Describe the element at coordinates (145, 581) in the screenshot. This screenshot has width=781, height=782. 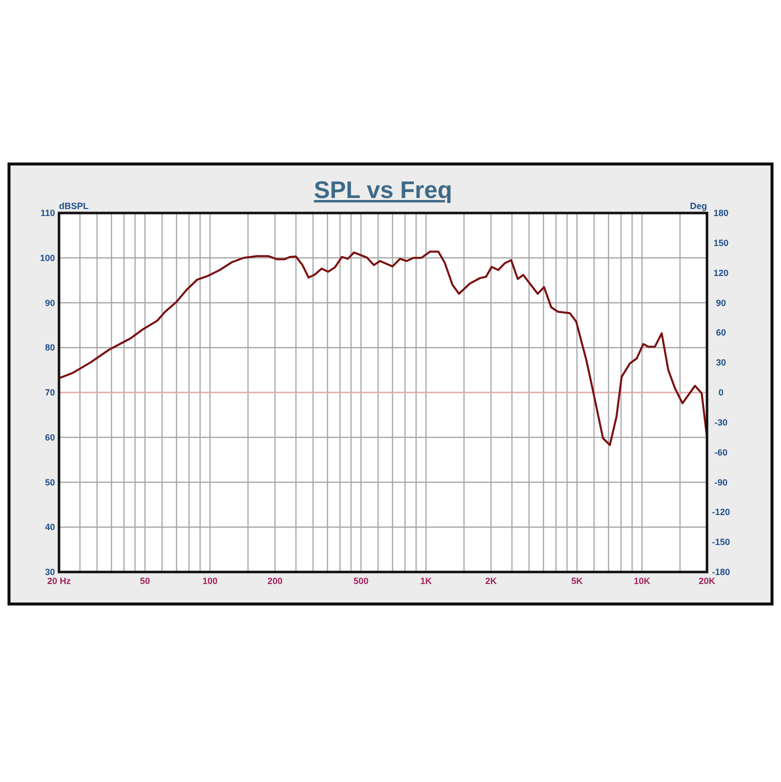
I see `x-tick-label: 50` at that location.